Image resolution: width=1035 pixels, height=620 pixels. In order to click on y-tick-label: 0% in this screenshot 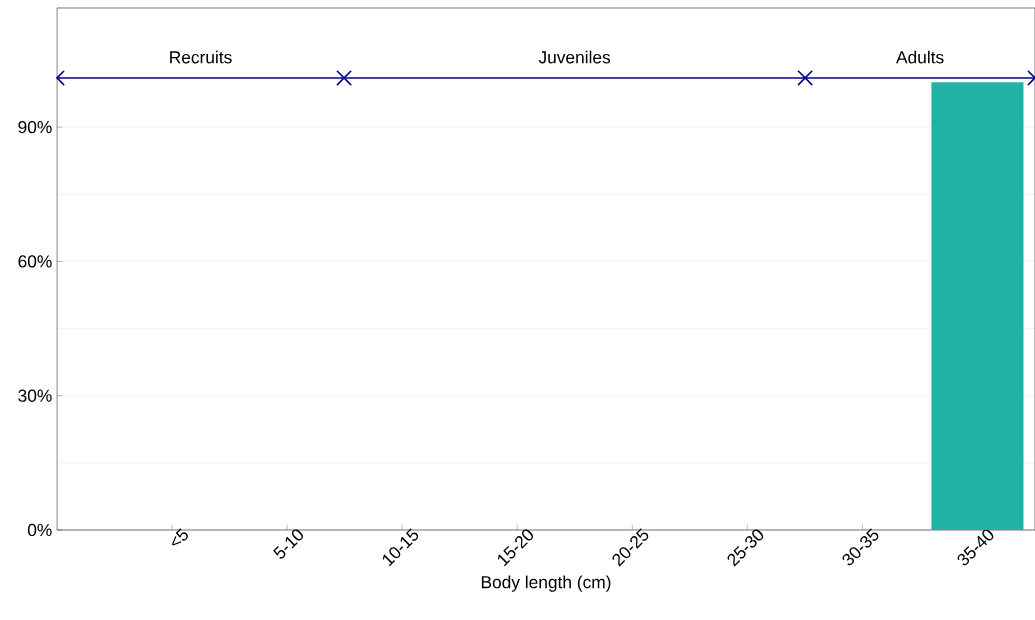, I will do `click(39, 530)`.